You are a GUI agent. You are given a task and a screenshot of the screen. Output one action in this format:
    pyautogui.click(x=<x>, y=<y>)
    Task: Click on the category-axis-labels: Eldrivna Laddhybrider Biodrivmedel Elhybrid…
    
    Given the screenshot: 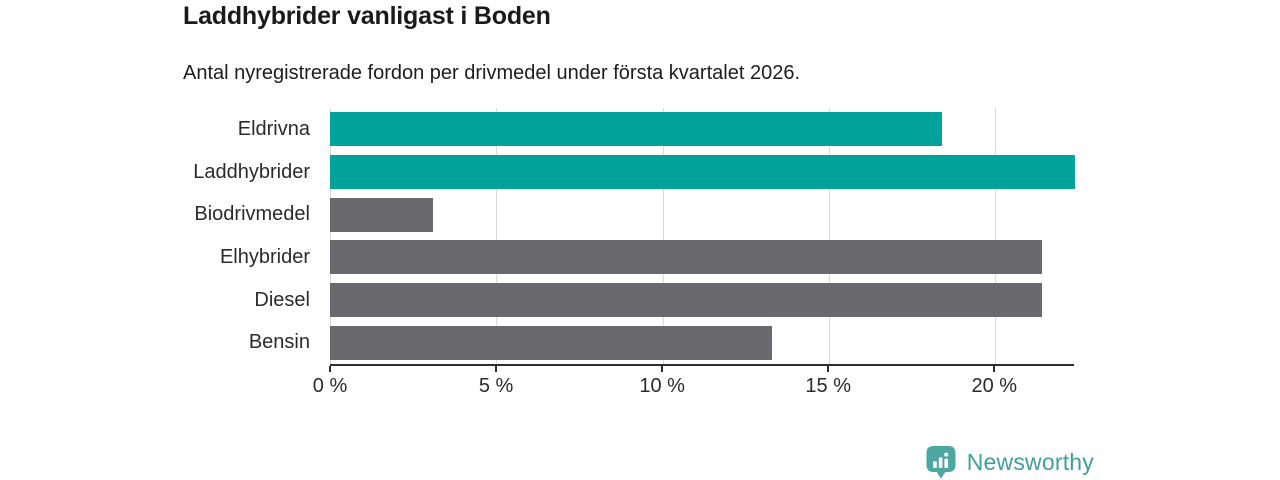 What is the action you would take?
    pyautogui.click(x=160, y=236)
    